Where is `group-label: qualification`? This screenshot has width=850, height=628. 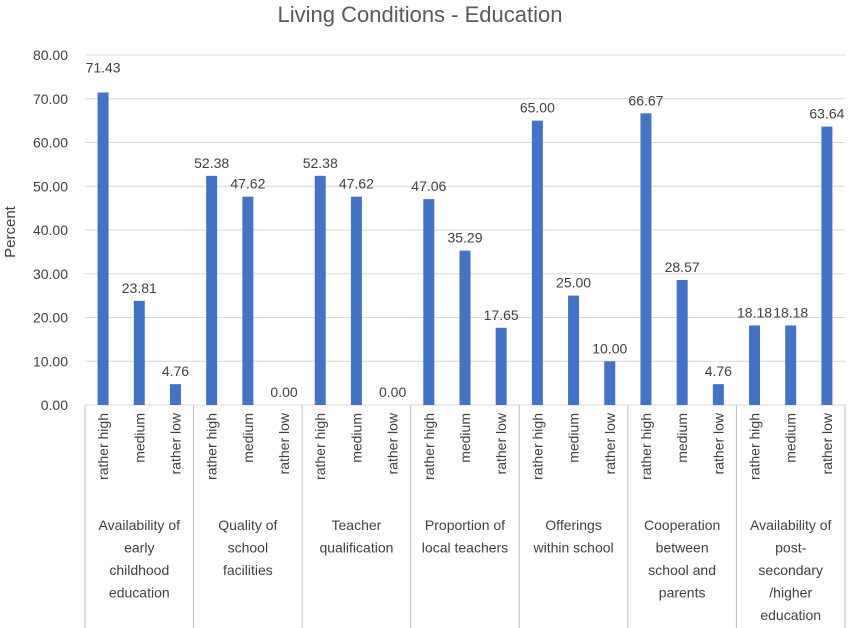
group-label: qualification is located at coordinates (356, 548).